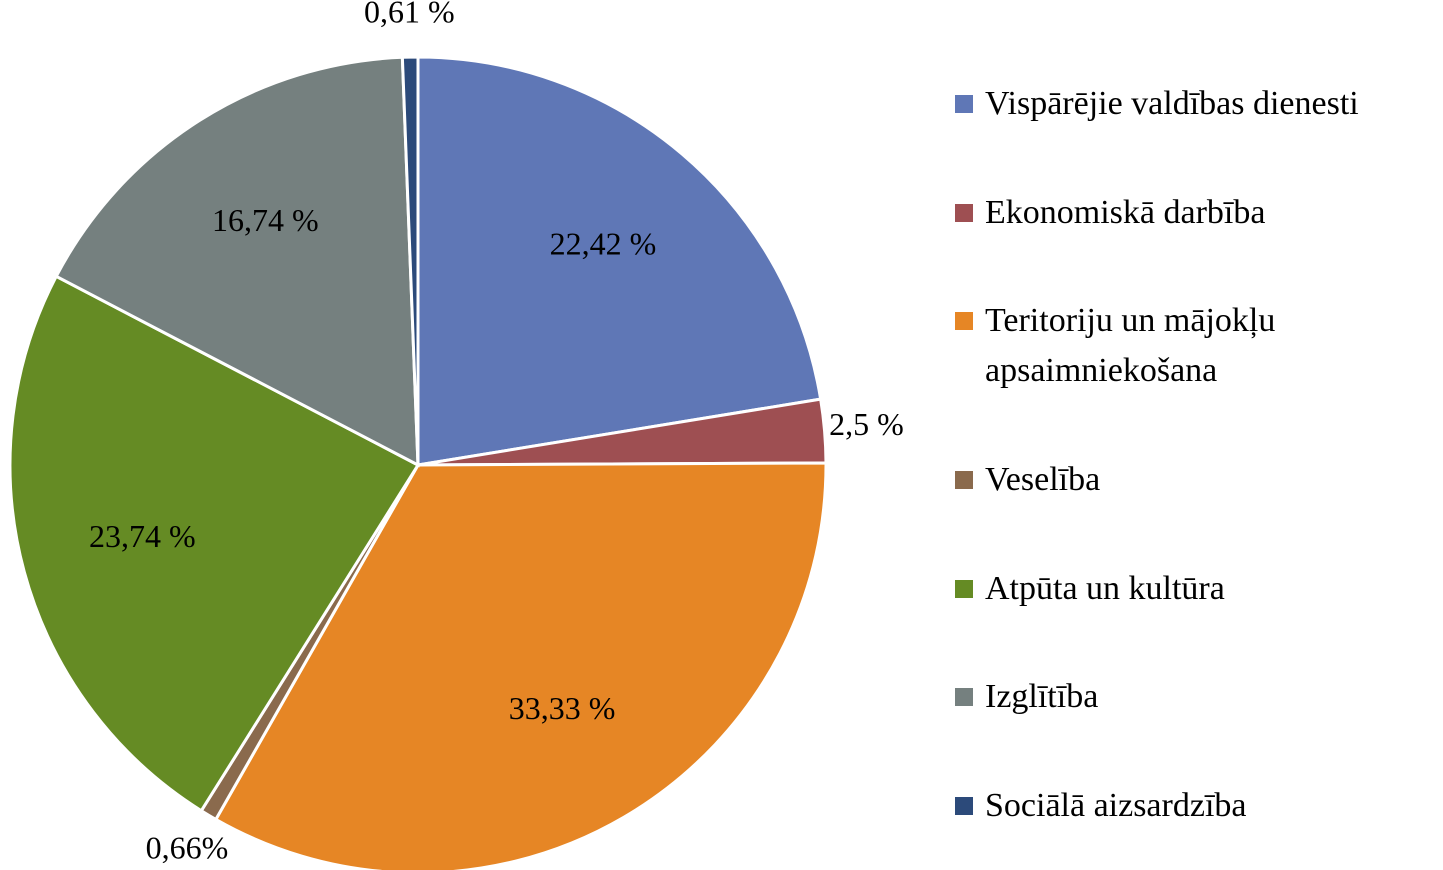 The image size is (1443, 870). I want to click on legend-item: Sociālā aizsardzība, so click(1195, 806).